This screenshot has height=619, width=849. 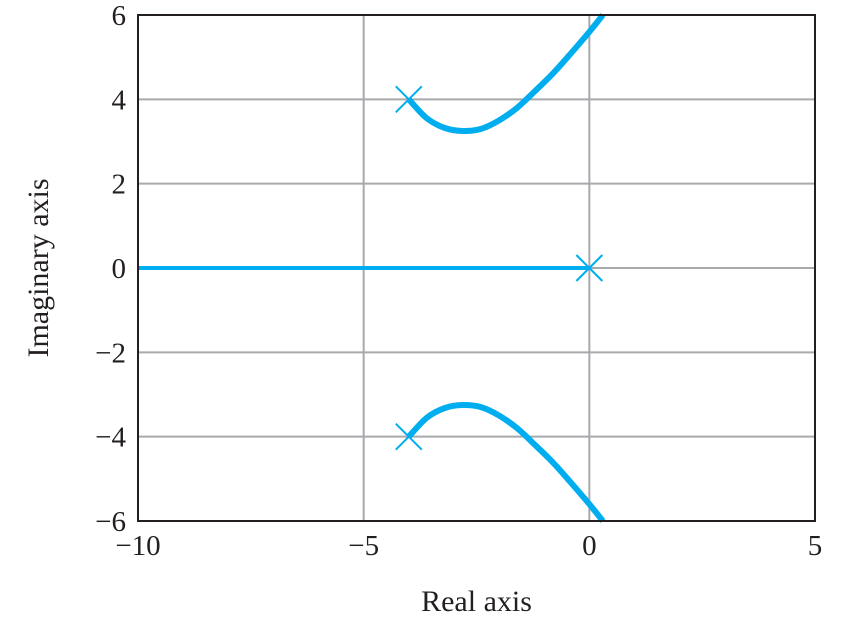 I want to click on y-axis-title: Imaginary axis, so click(x=38, y=267).